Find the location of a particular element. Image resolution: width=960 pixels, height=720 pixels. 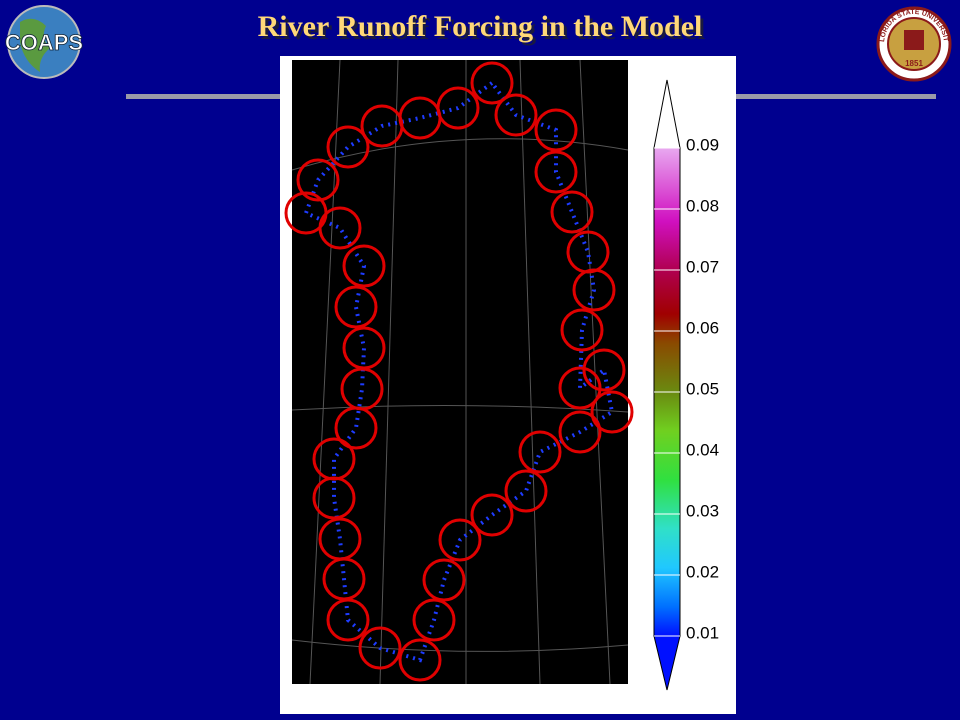

colorbar: 0.01 0.02 0.03 0.04 0.05 0.06 0.07 0.08 0.09 is located at coordinates (686, 385).